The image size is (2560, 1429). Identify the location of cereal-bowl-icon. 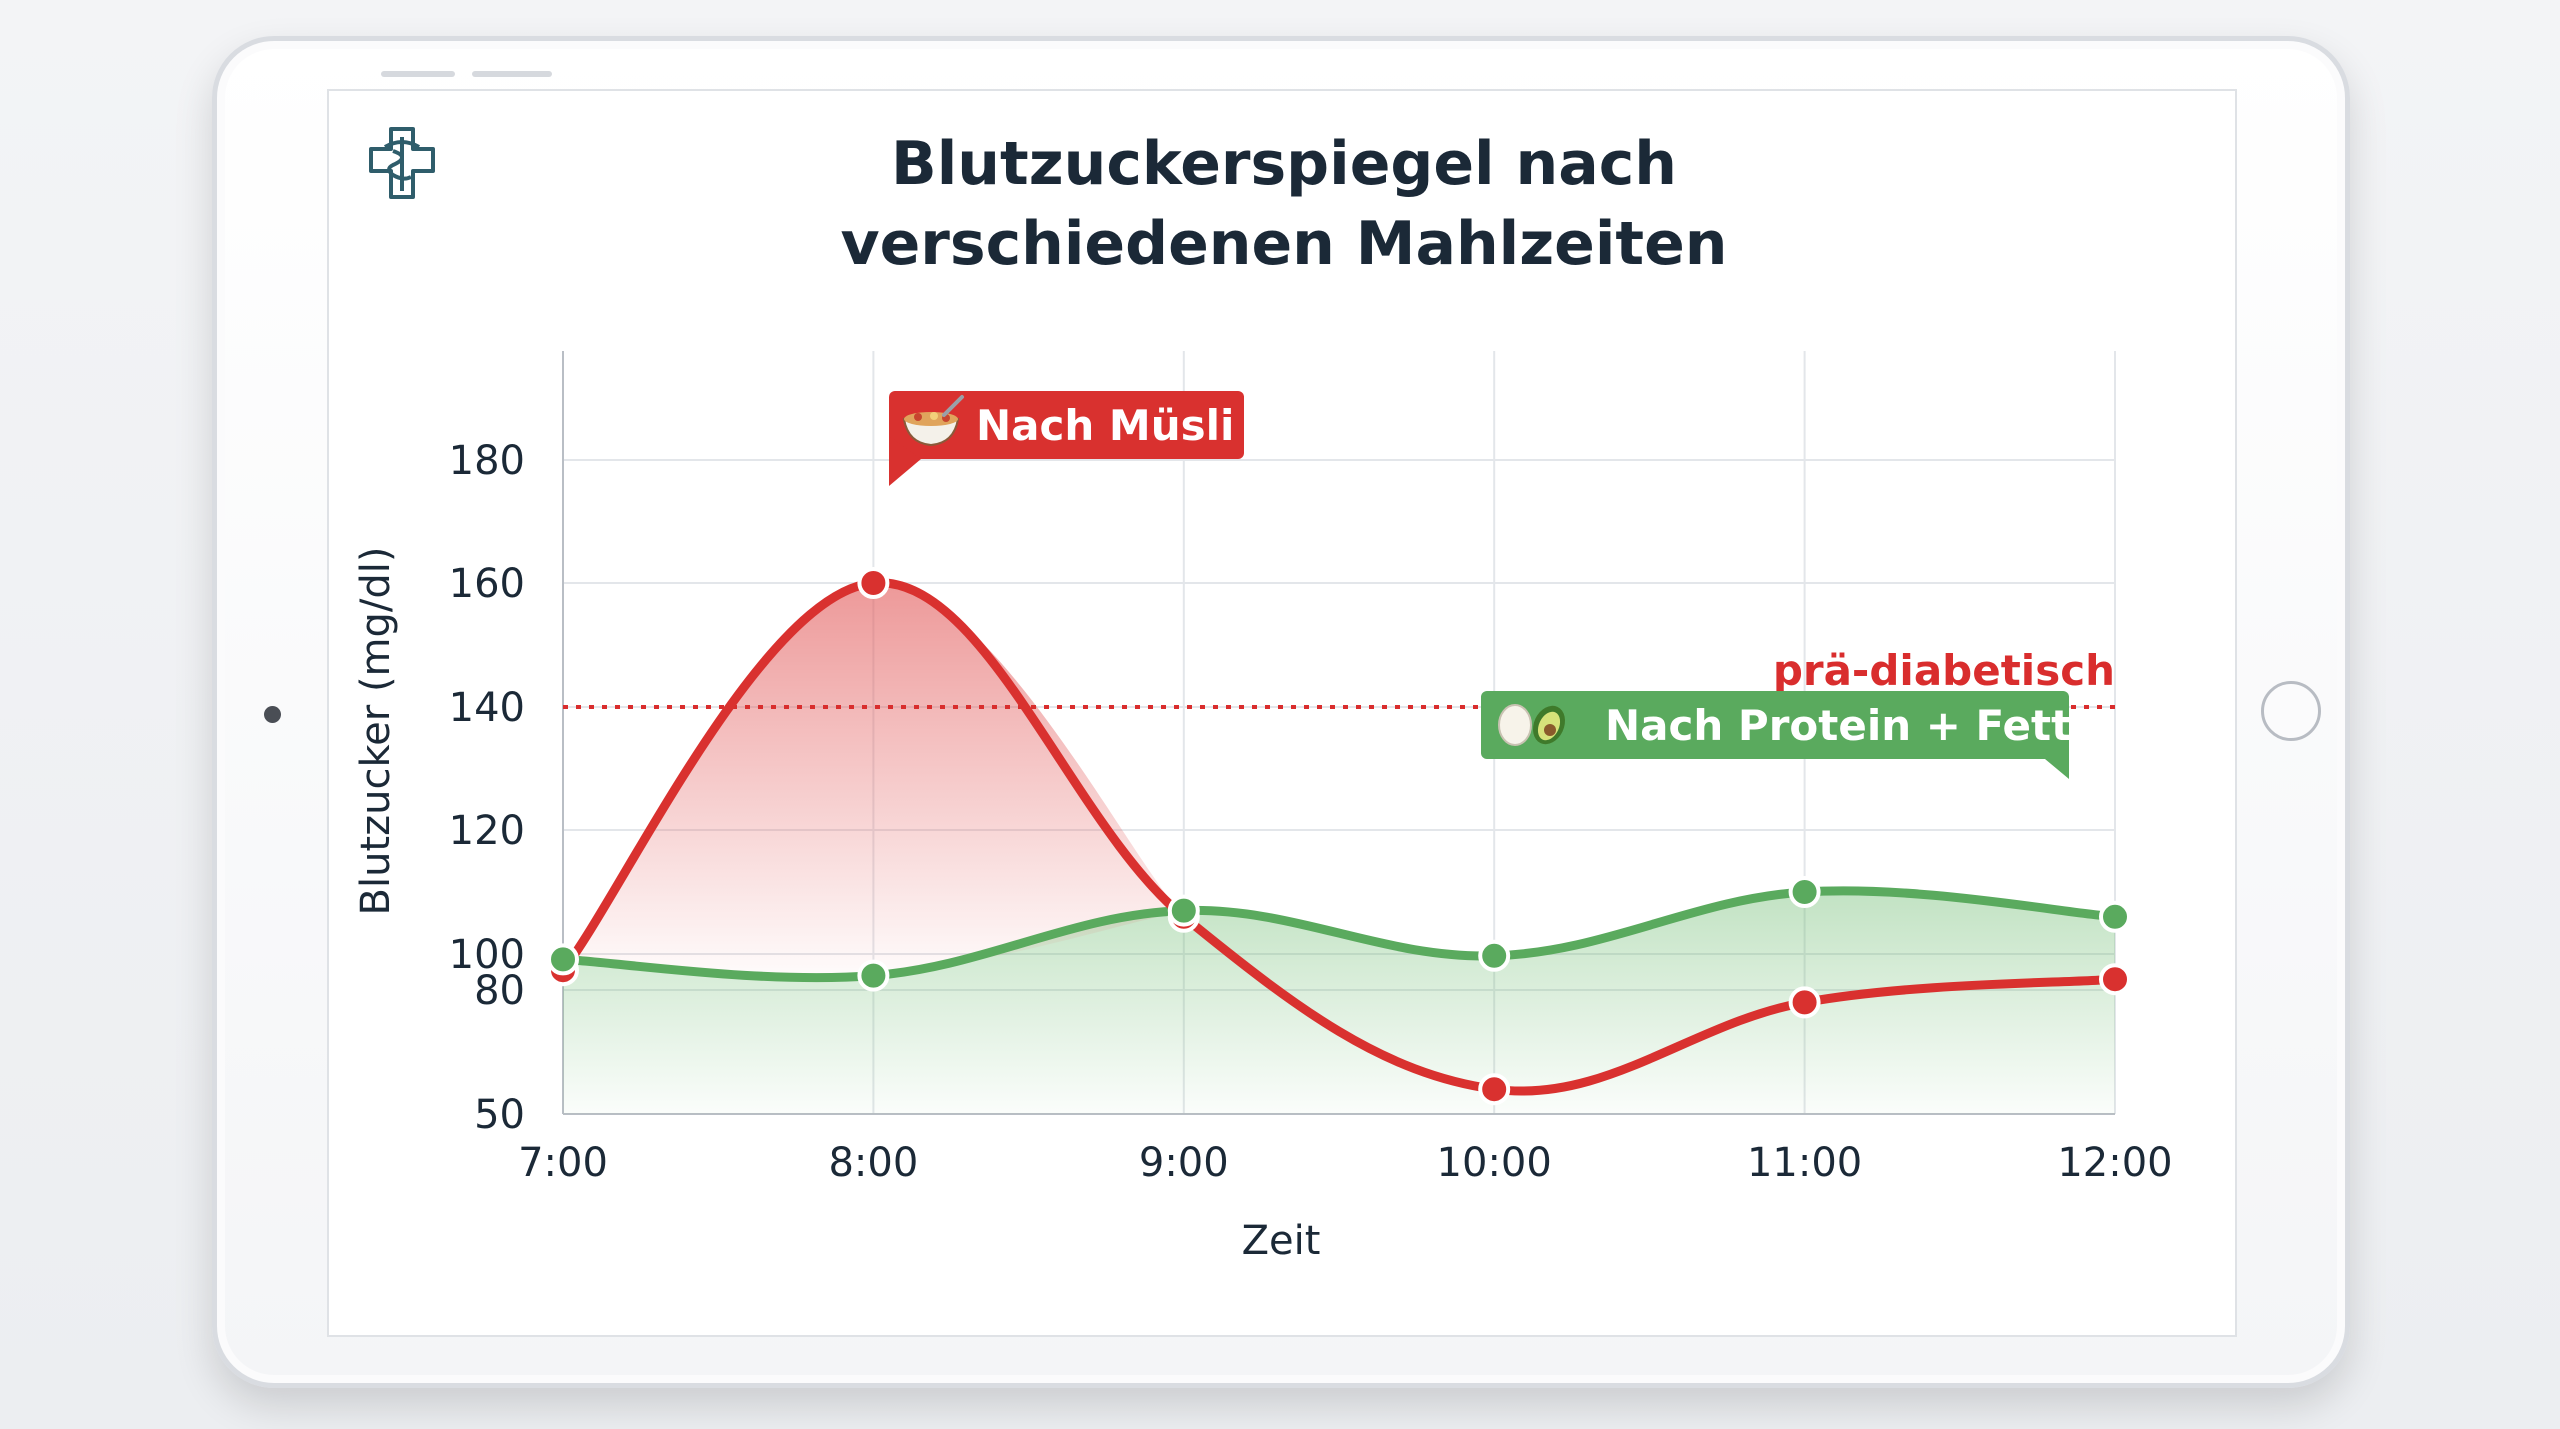
(933, 421).